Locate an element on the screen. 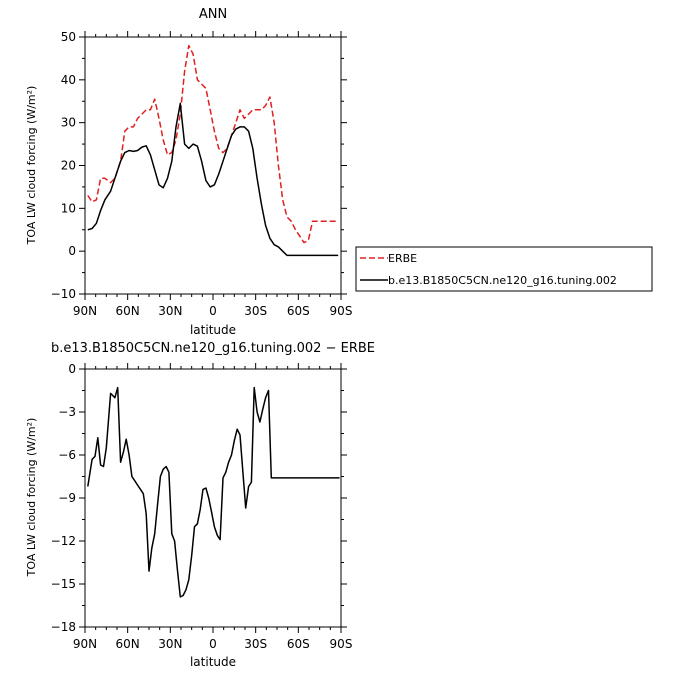  y-tick-label: −10 is located at coordinates (63, 294).